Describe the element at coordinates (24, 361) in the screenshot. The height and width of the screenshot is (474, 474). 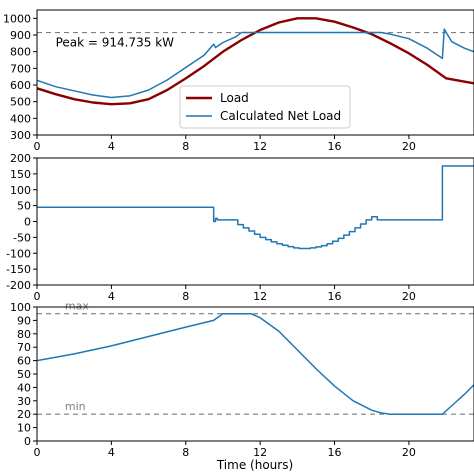
I see `y-tick-label: 60` at that location.